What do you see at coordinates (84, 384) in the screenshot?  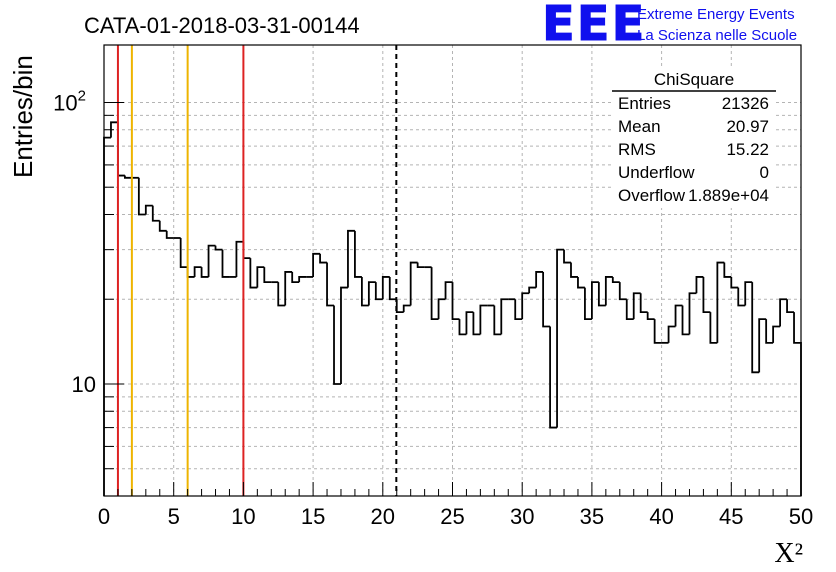 I see `y-tick-label: 10` at bounding box center [84, 384].